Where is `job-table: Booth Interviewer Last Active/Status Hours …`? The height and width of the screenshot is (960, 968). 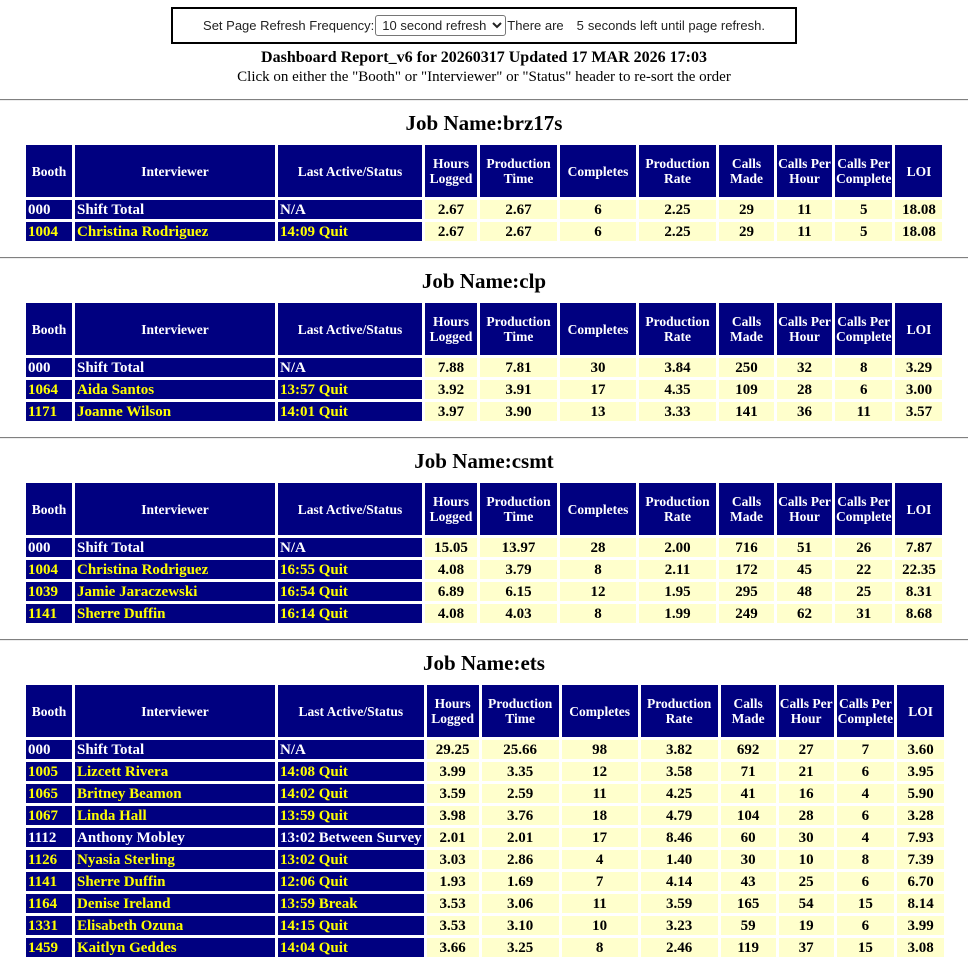 job-table: Booth Interviewer Last Active/Status Hours … is located at coordinates (484, 193).